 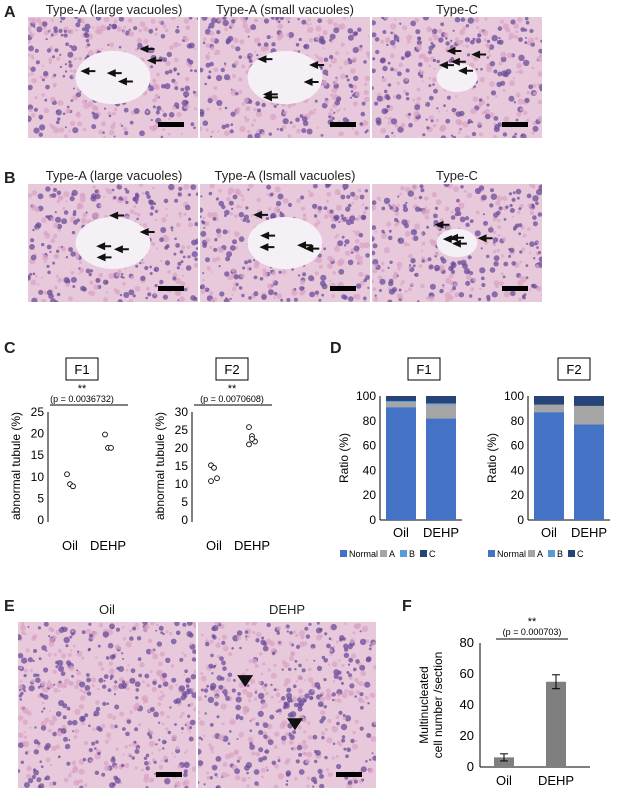 What do you see at coordinates (38, 434) in the screenshot?
I see `y-tick-label: 20` at bounding box center [38, 434].